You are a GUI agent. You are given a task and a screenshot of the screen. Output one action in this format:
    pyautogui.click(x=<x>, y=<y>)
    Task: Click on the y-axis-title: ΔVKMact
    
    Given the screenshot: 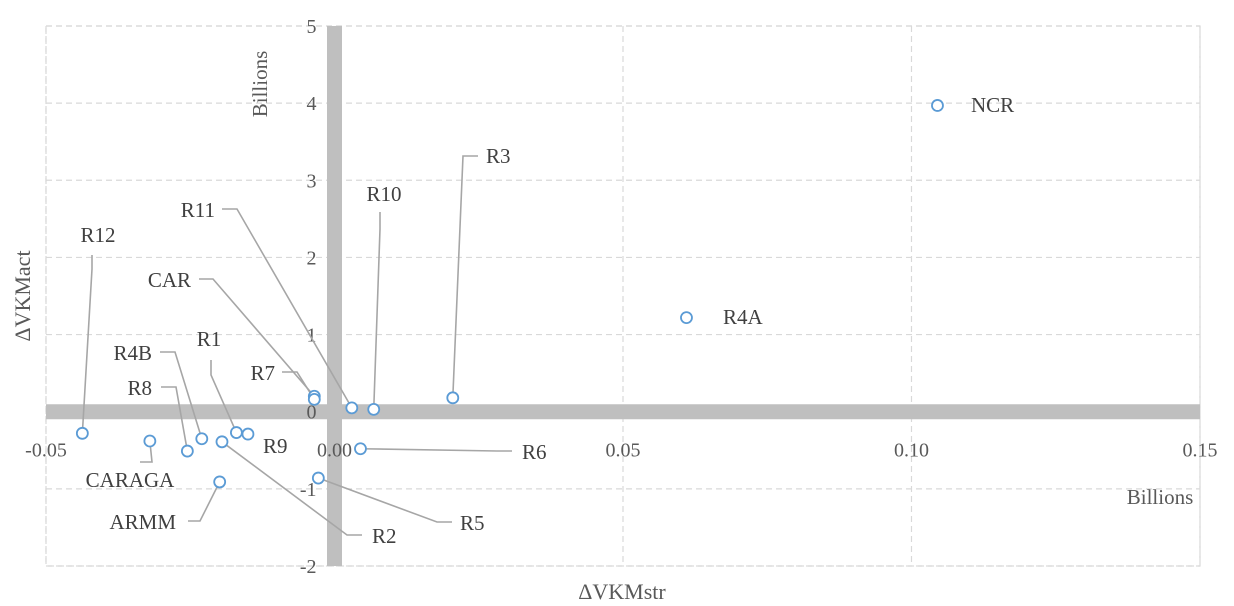 What is the action you would take?
    pyautogui.click(x=22, y=295)
    